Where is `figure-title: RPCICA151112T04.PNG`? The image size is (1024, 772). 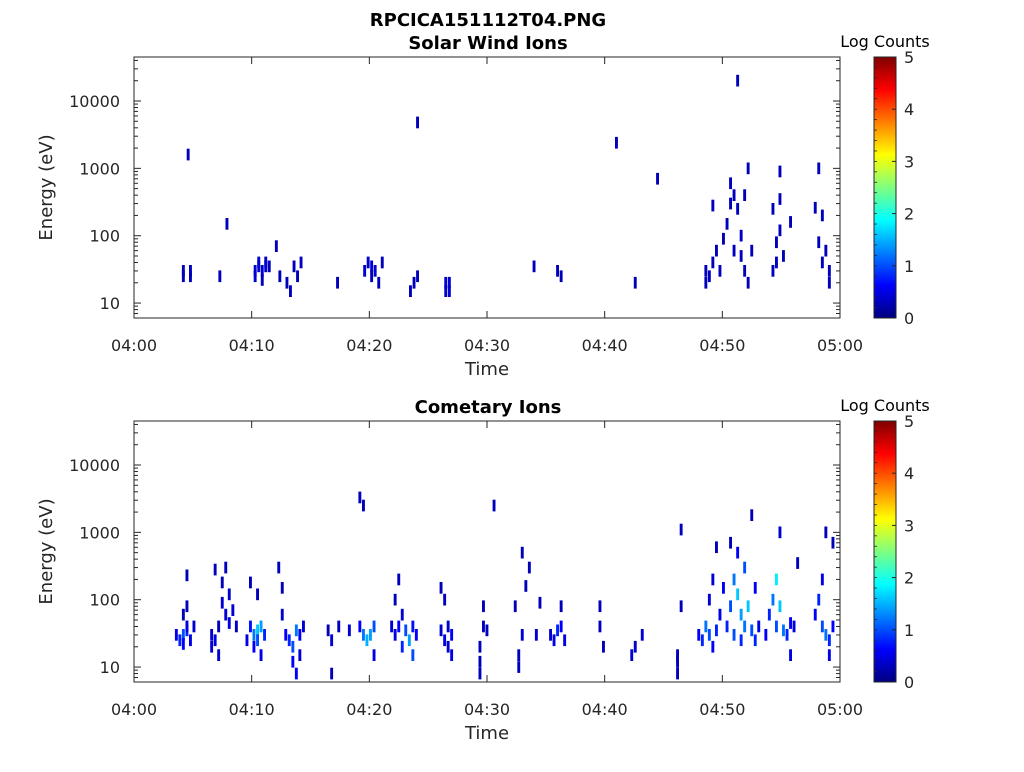
figure-title: RPCICA151112T04.PNG is located at coordinates (488, 20).